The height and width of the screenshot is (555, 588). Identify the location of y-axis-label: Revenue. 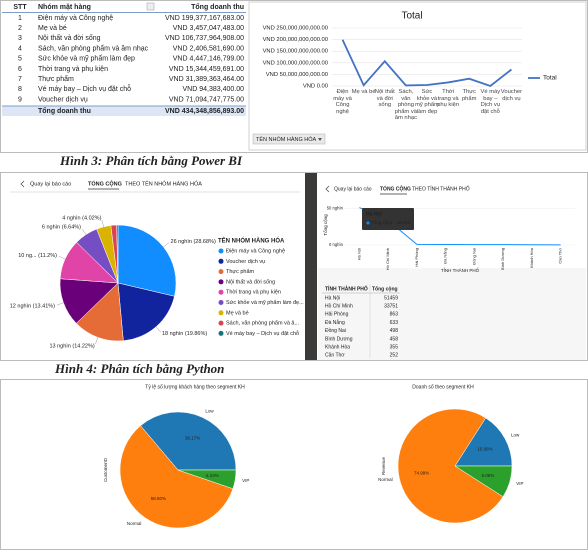
(383, 465).